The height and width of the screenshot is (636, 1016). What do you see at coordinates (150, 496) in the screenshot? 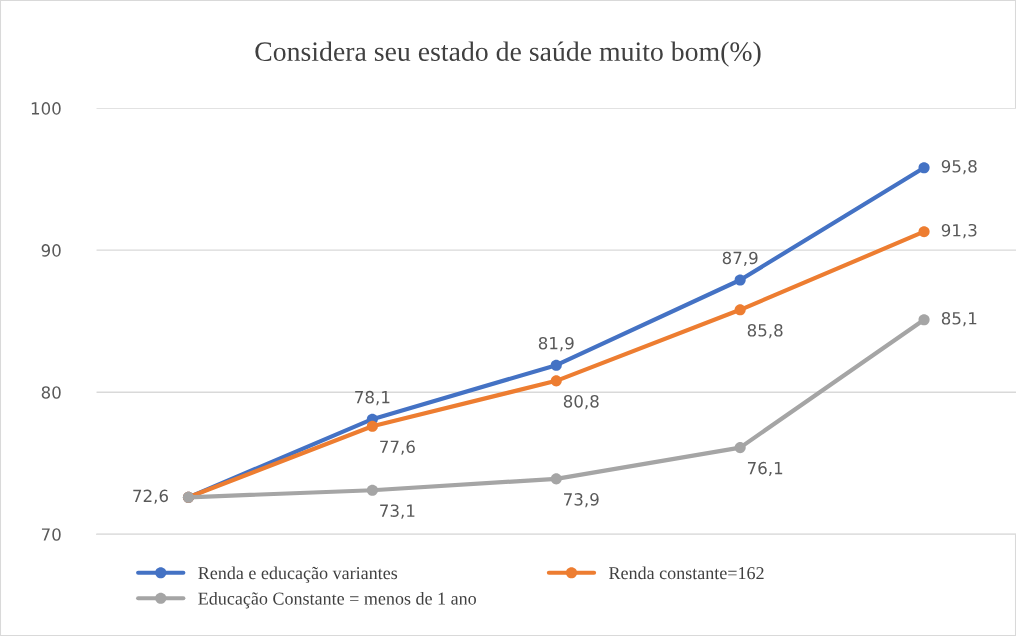
I see `data-label: 72,6` at bounding box center [150, 496].